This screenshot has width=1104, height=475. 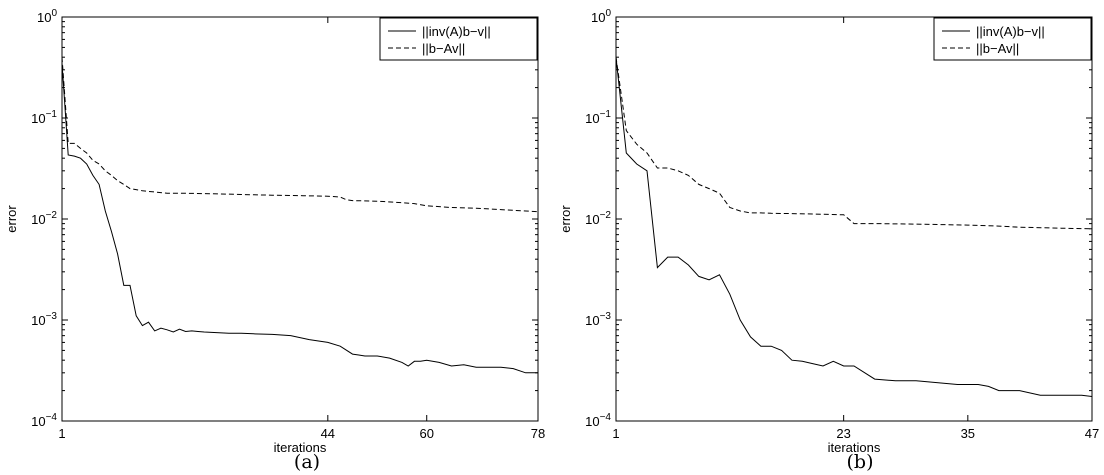 What do you see at coordinates (307, 462) in the screenshot?
I see `panel-caption: (a)` at bounding box center [307, 462].